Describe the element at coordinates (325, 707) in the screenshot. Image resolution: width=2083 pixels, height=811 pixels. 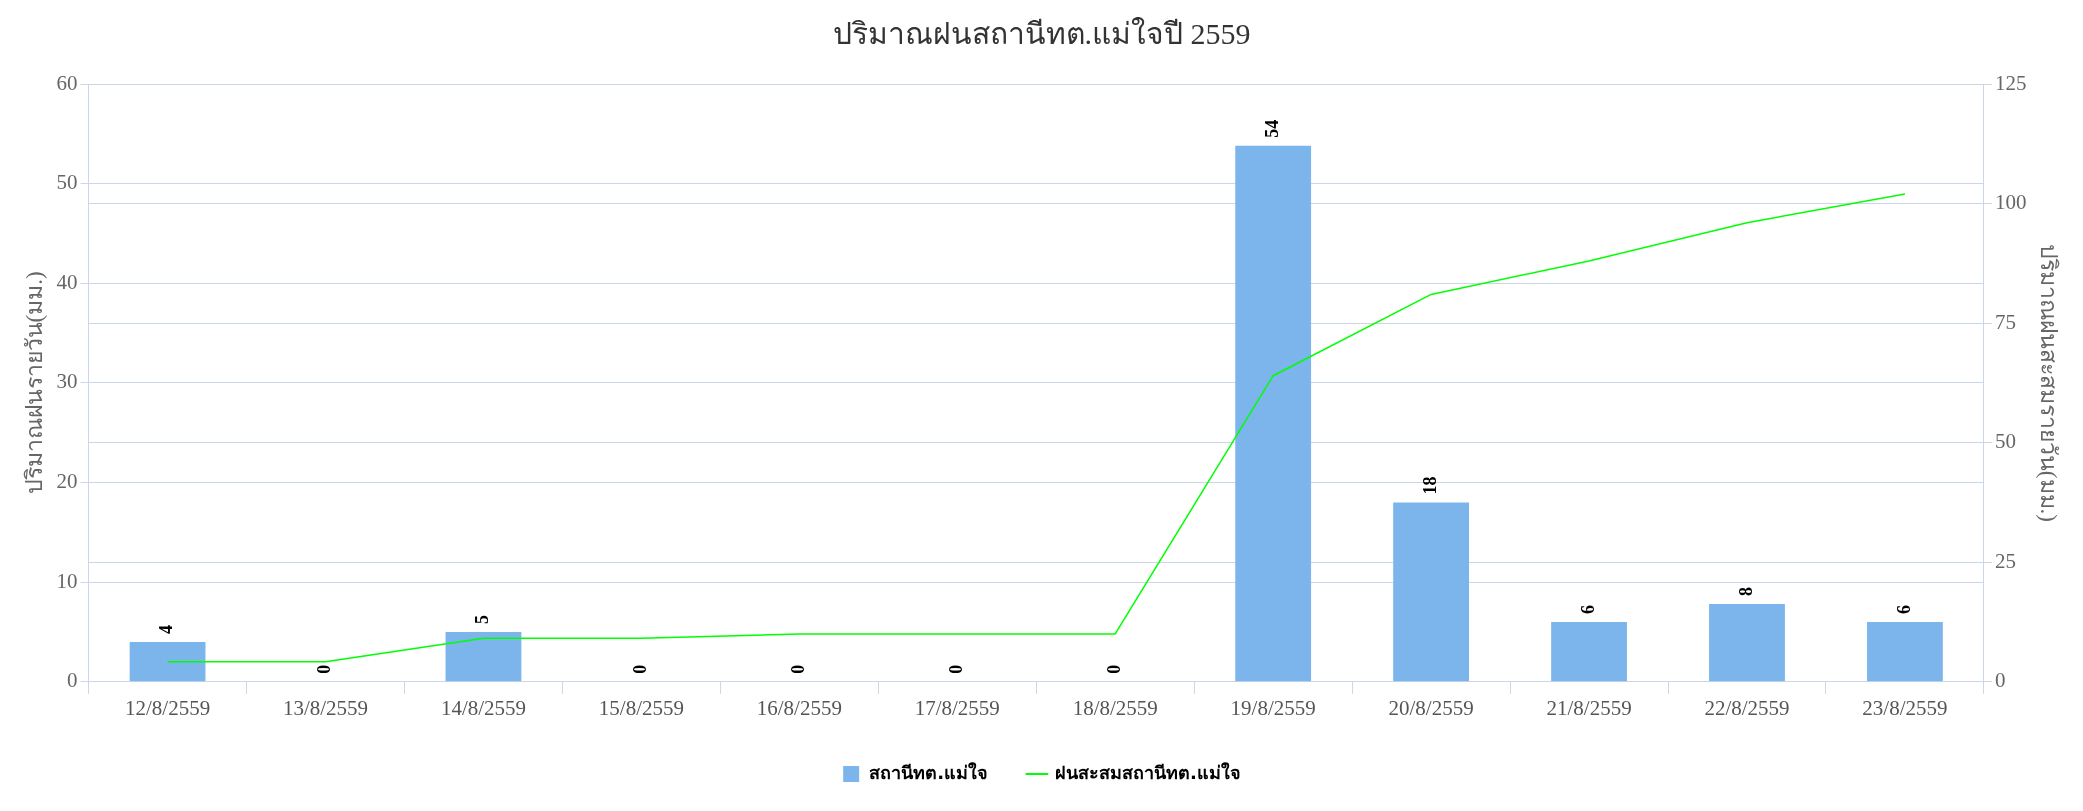
I see `x-tick-label: 13/8/2559` at that location.